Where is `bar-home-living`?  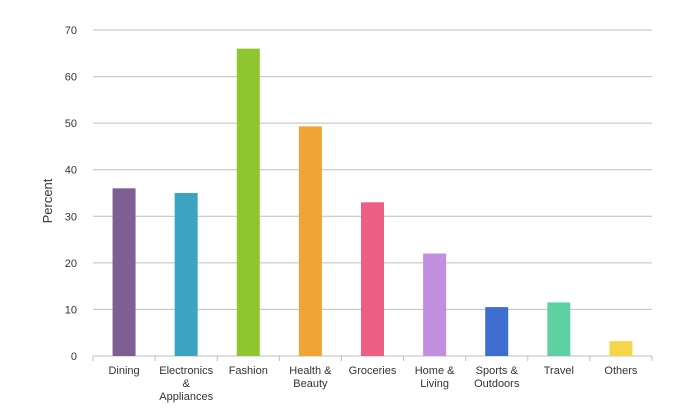
bar-home-living is located at coordinates (435, 304).